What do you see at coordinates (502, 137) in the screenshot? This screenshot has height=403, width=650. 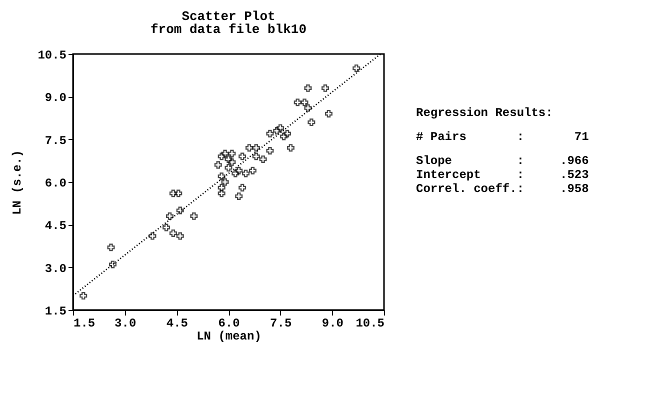 I see `text: # Pairs : 71` at bounding box center [502, 137].